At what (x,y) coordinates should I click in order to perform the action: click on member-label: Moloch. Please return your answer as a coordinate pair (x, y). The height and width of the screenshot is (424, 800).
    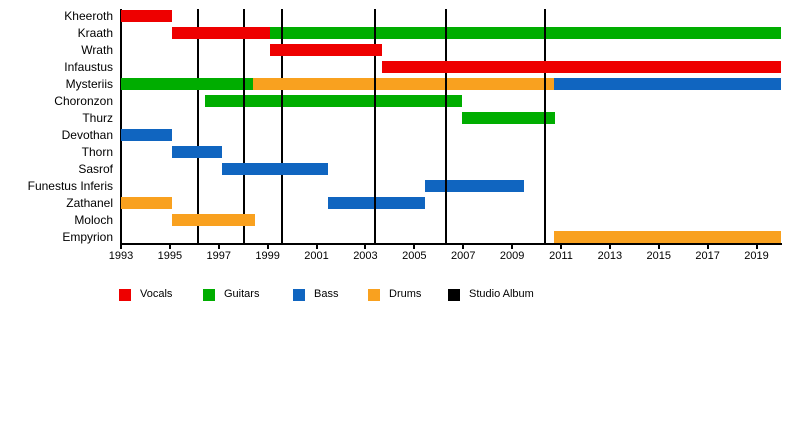
    Looking at the image, I should click on (93, 220).